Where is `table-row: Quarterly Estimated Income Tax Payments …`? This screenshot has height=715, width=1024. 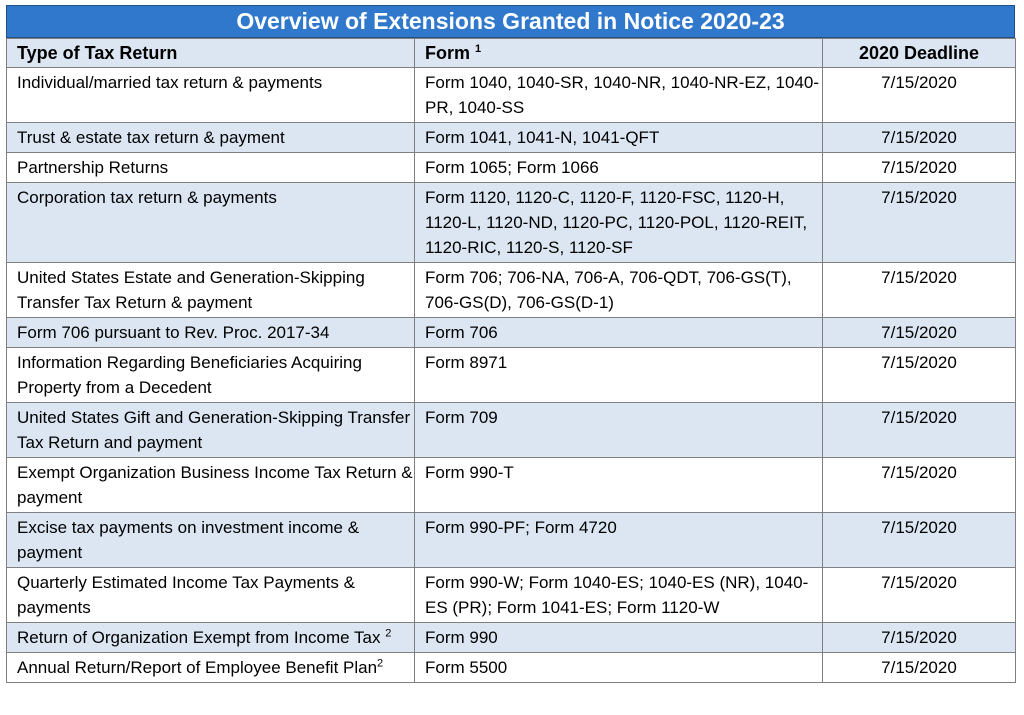 table-row: Quarterly Estimated Income Tax Payments … is located at coordinates (511, 595).